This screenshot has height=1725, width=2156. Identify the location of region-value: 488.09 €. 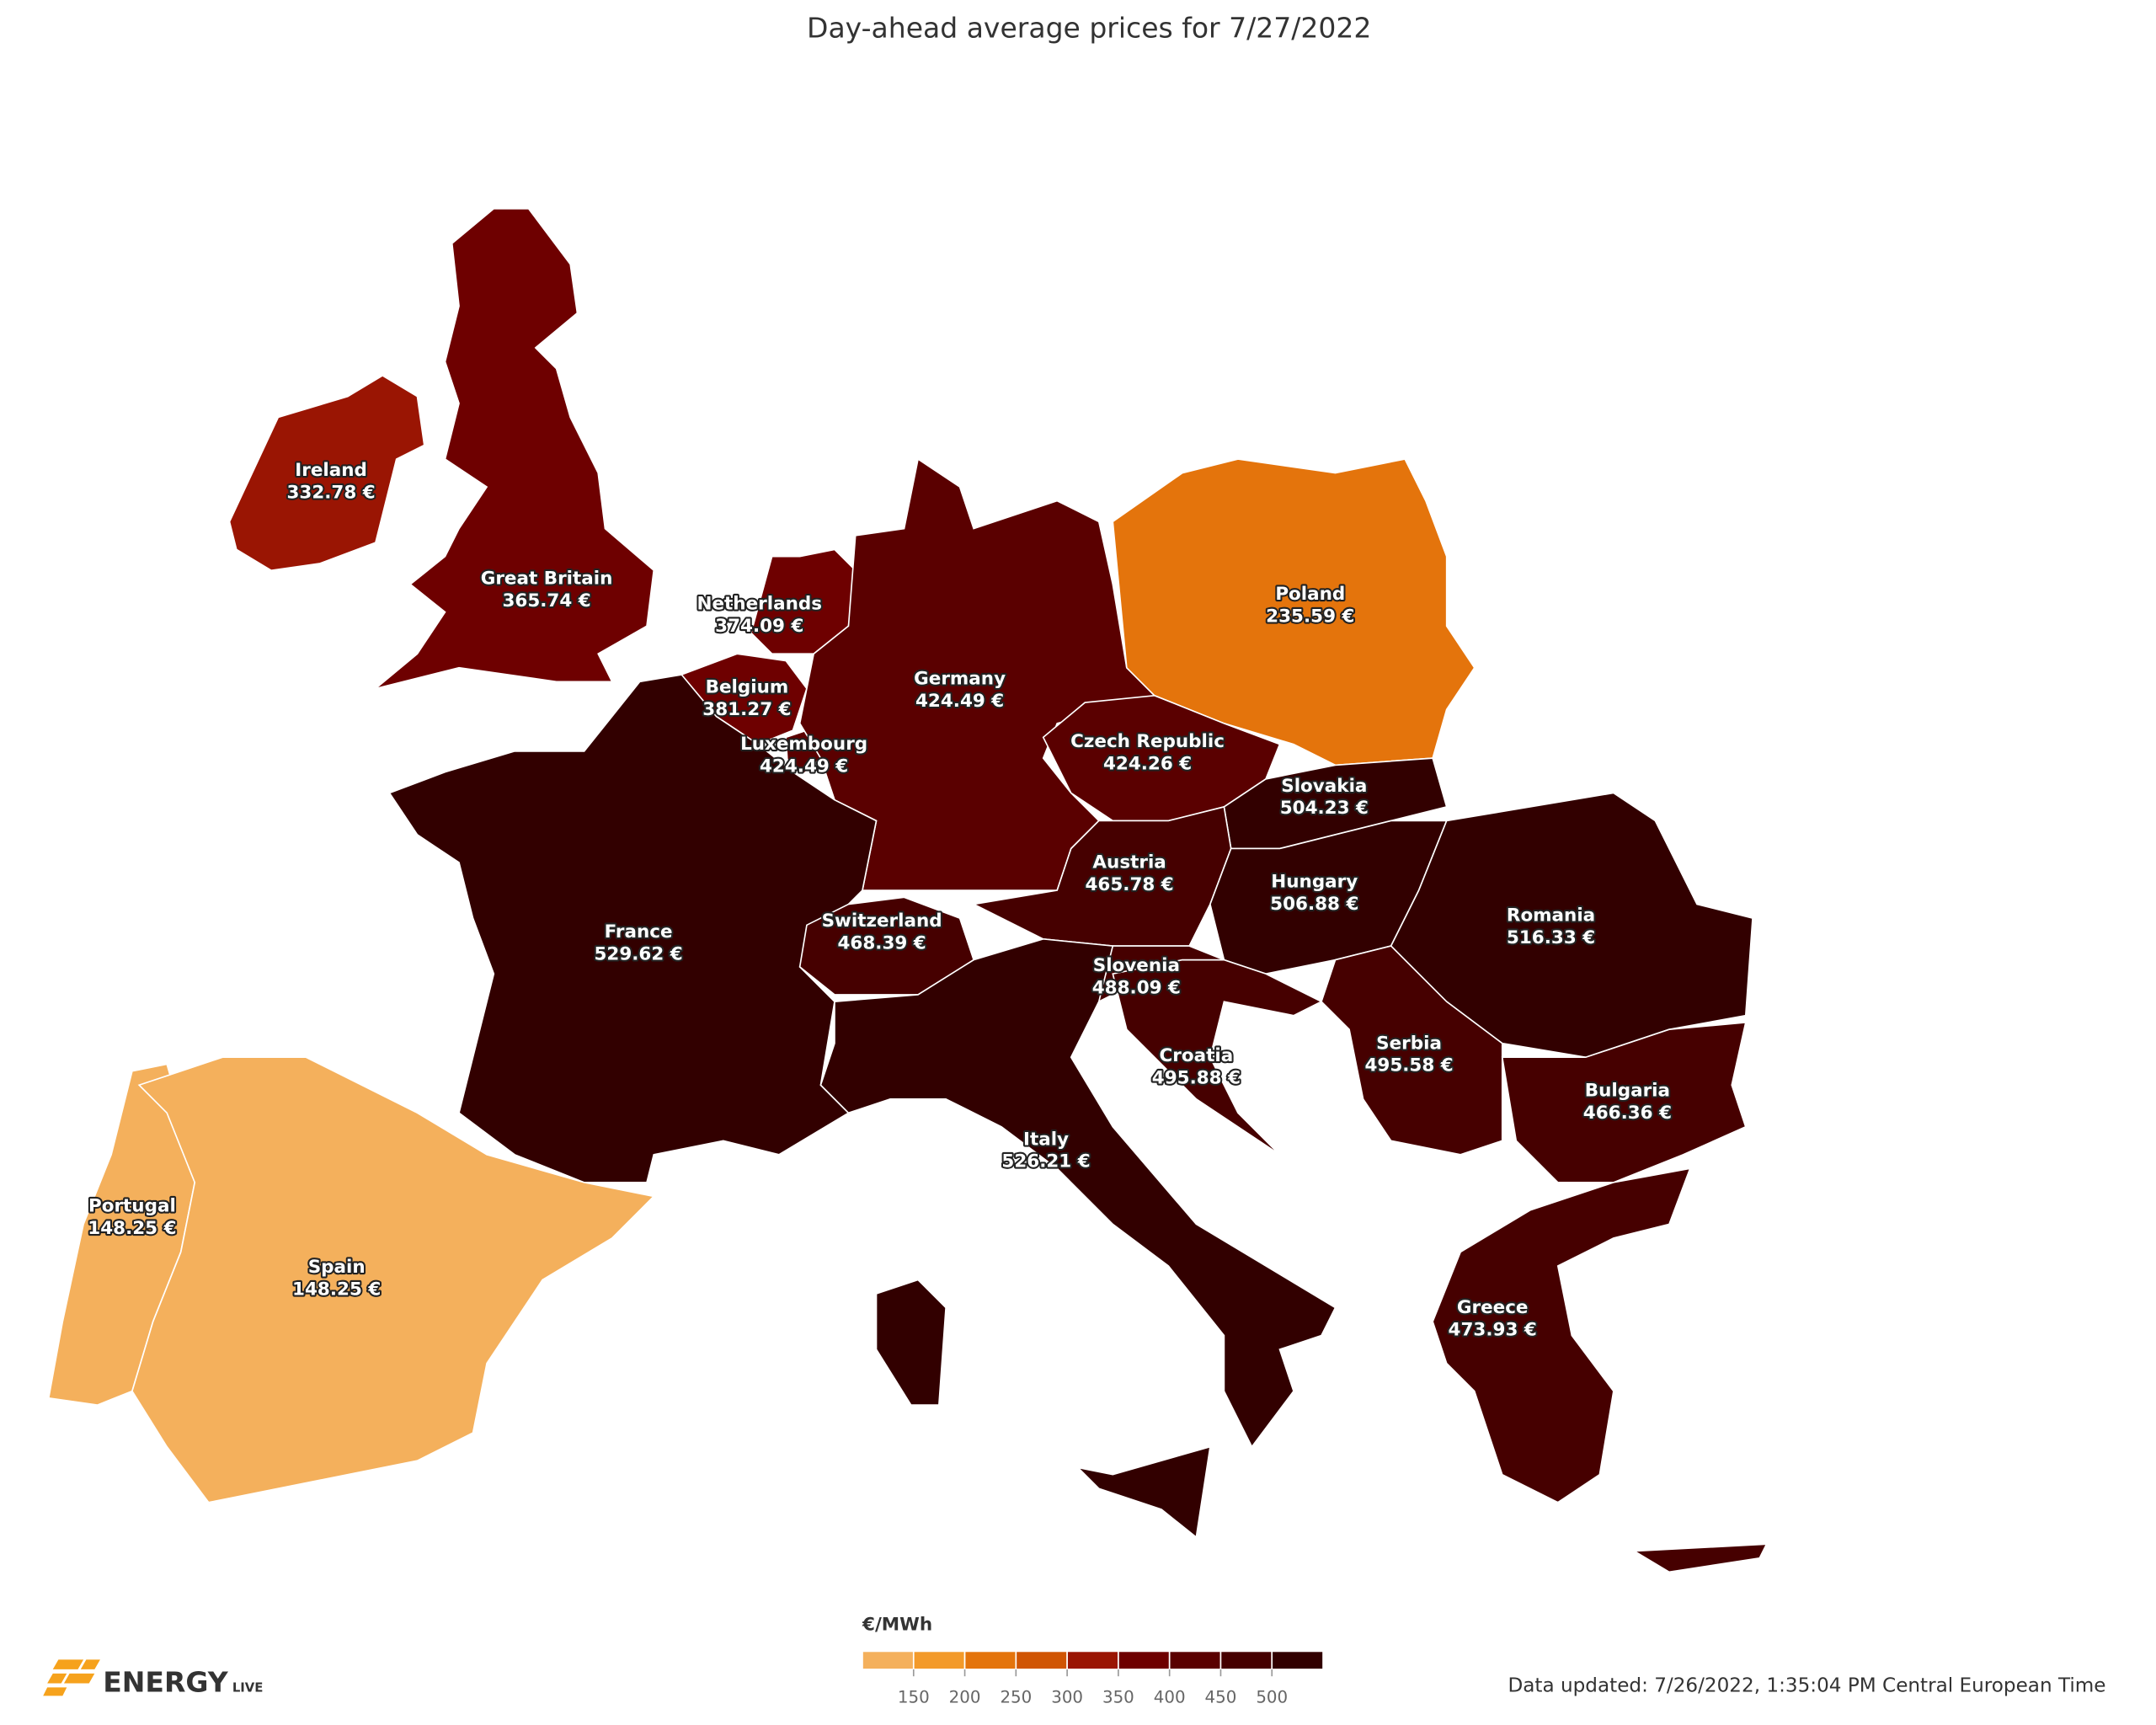
(1136, 987).